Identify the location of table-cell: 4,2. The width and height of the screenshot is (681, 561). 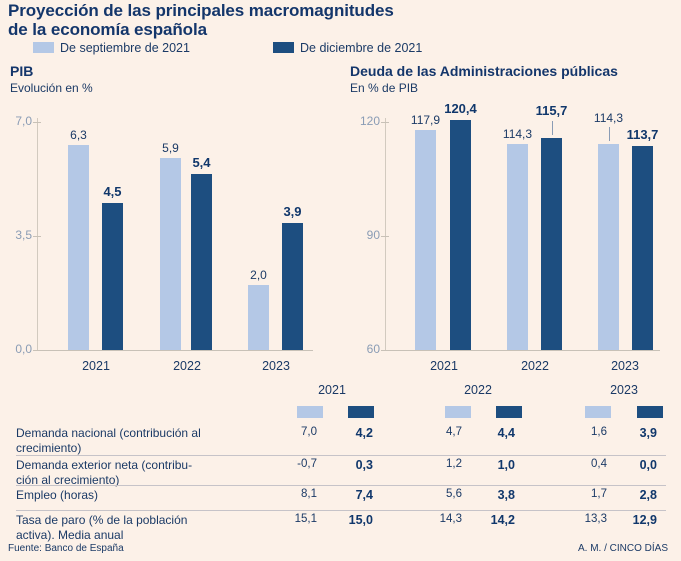
(364, 433).